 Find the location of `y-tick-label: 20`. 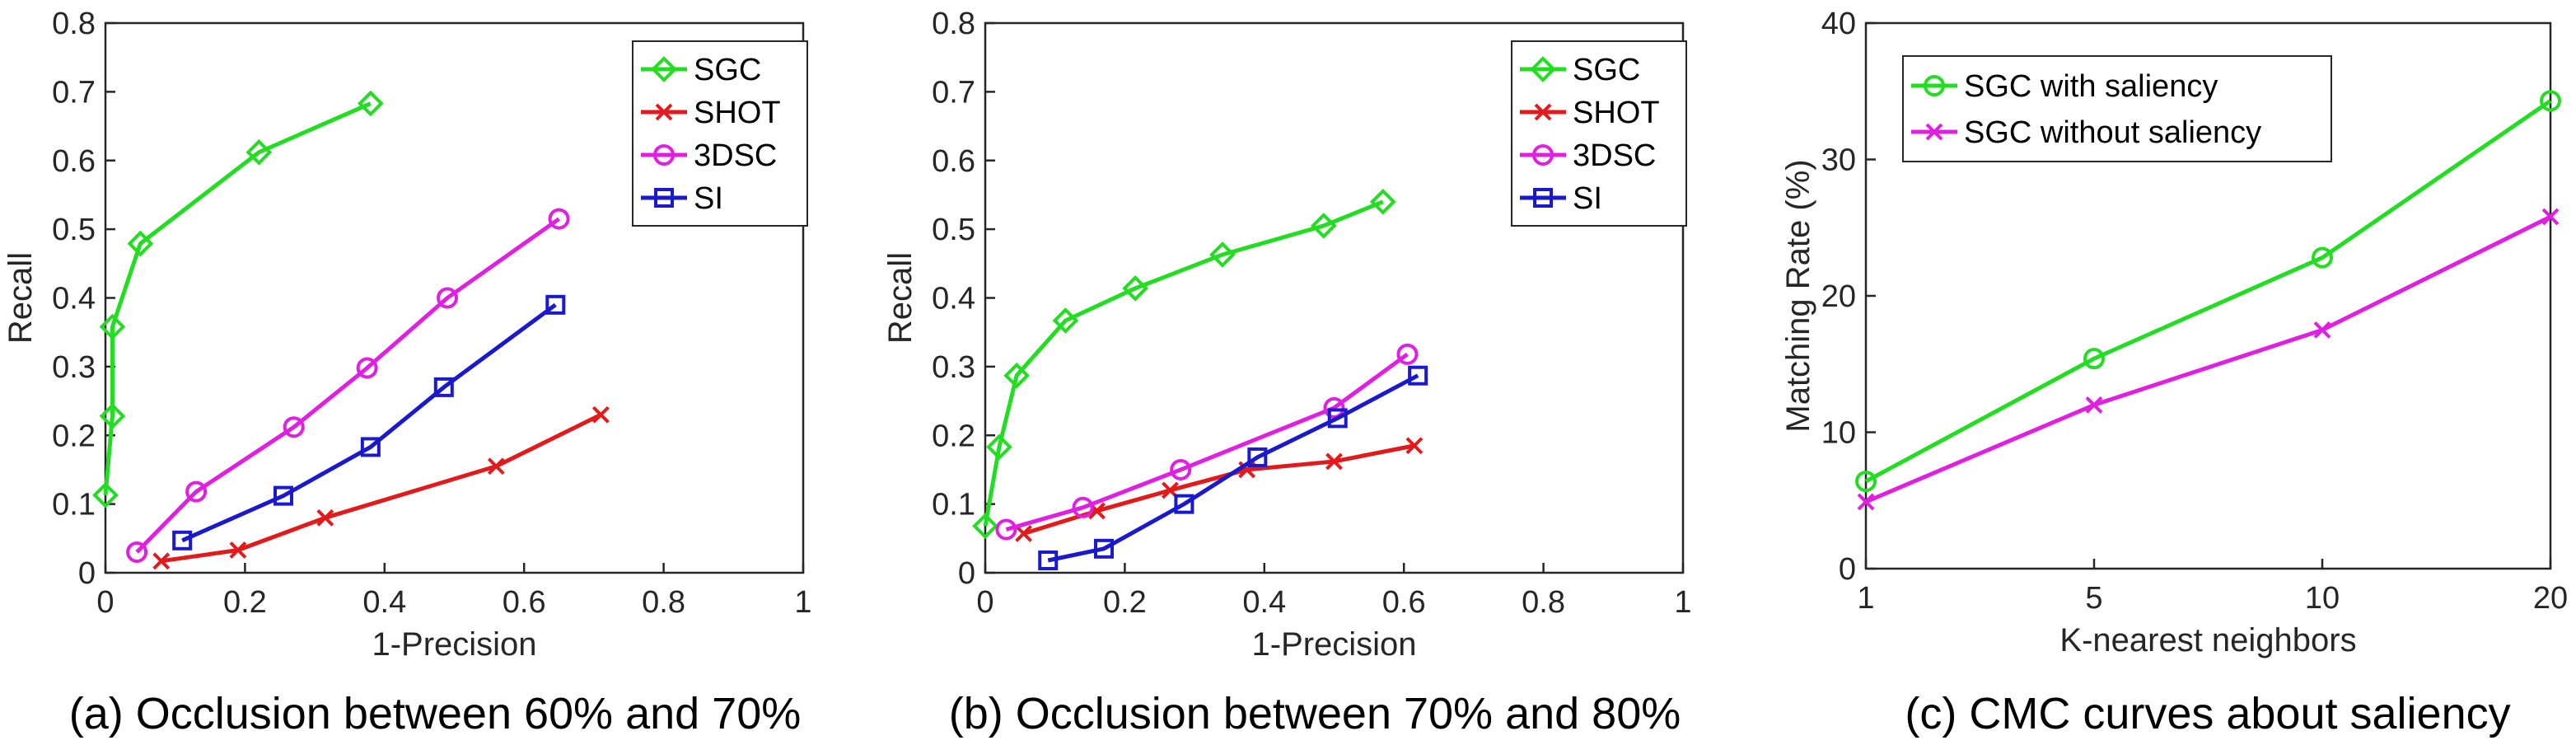

y-tick-label: 20 is located at coordinates (1838, 296).